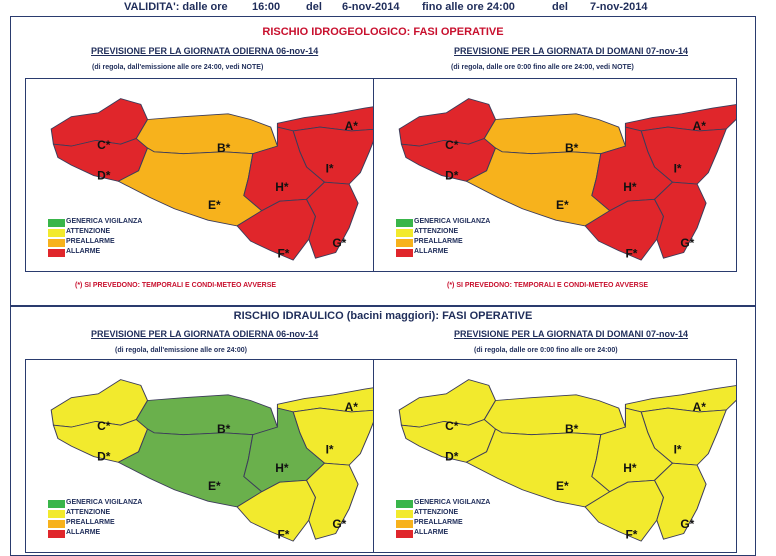  Describe the element at coordinates (468, 7) in the screenshot. I see `validity-until: fino alle ore 24:00` at that location.